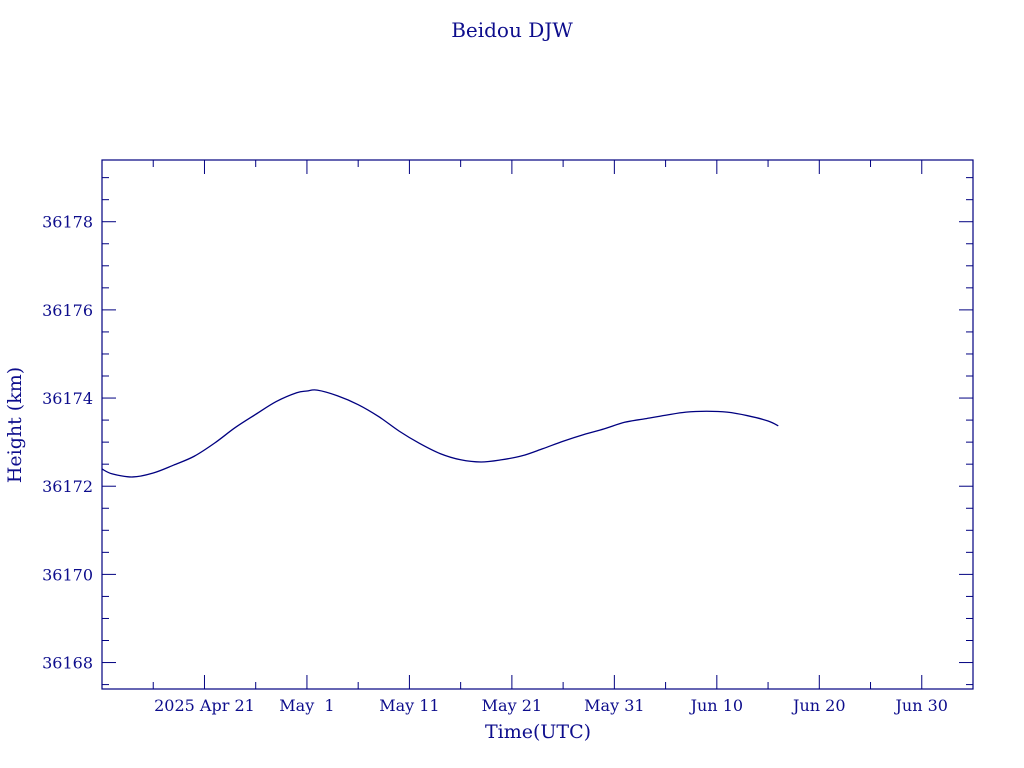  I want to click on x-tick-label: May 21, so click(512, 705).